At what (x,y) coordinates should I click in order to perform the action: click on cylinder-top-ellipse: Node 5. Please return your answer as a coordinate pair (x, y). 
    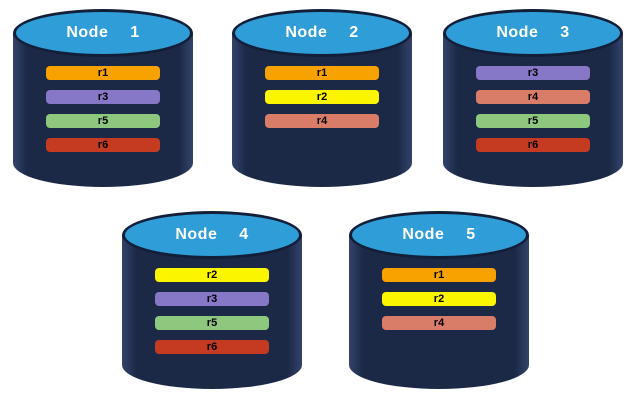
    Looking at the image, I should click on (439, 235).